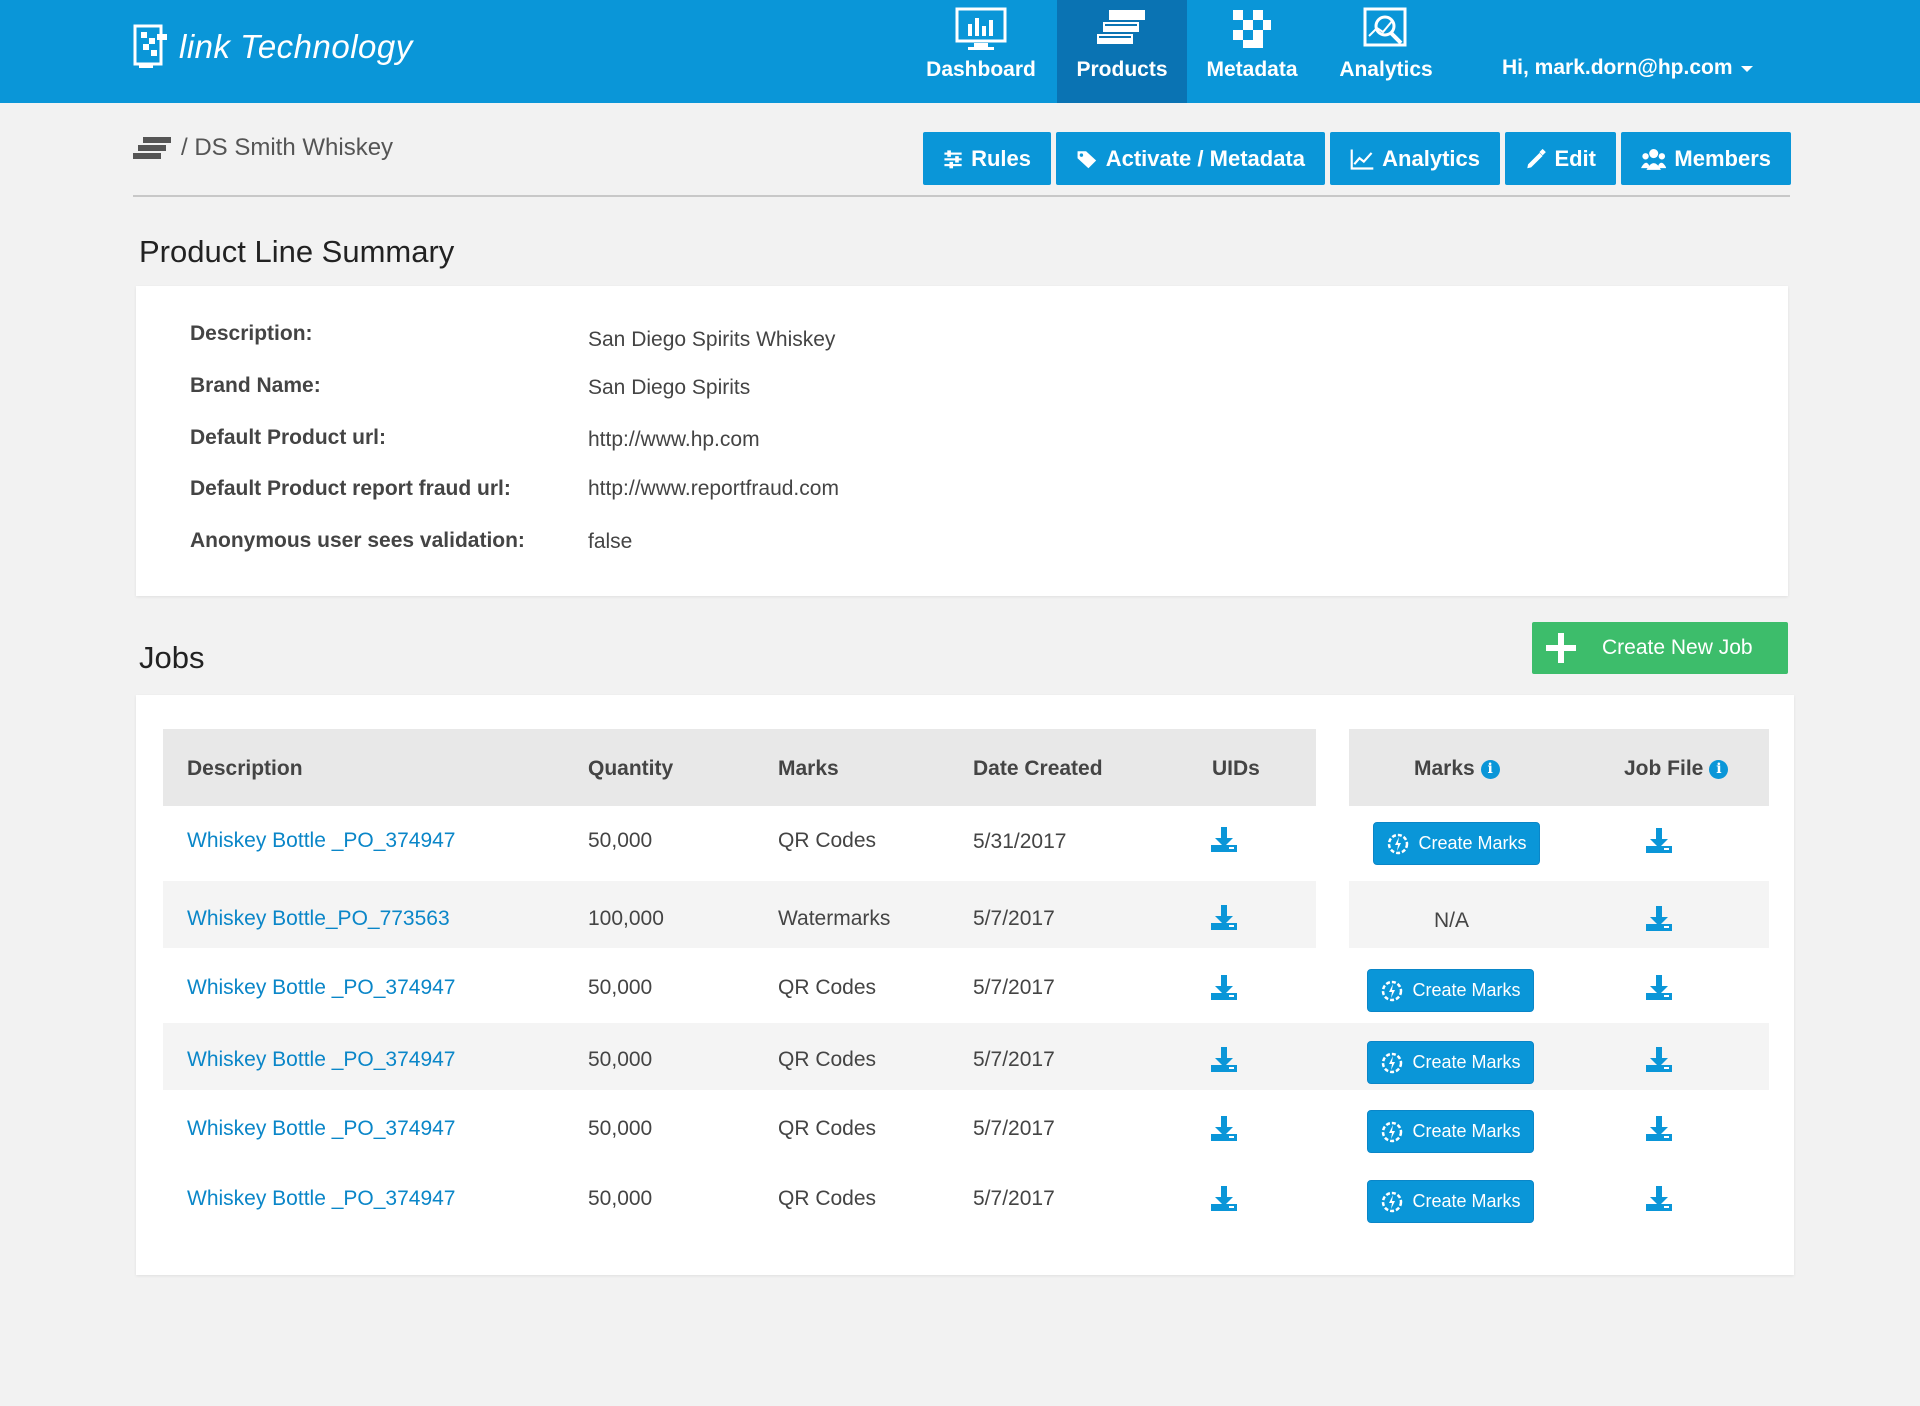  I want to click on table-header, so click(739, 767).